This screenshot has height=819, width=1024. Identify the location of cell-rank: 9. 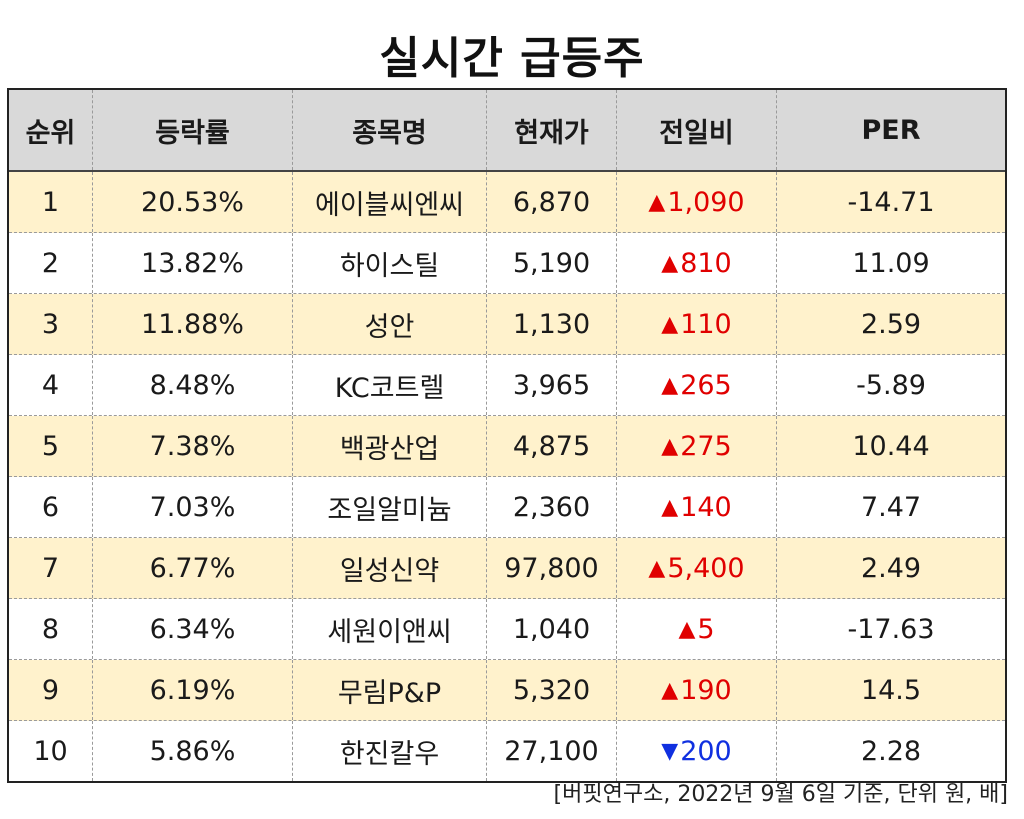
(51, 690).